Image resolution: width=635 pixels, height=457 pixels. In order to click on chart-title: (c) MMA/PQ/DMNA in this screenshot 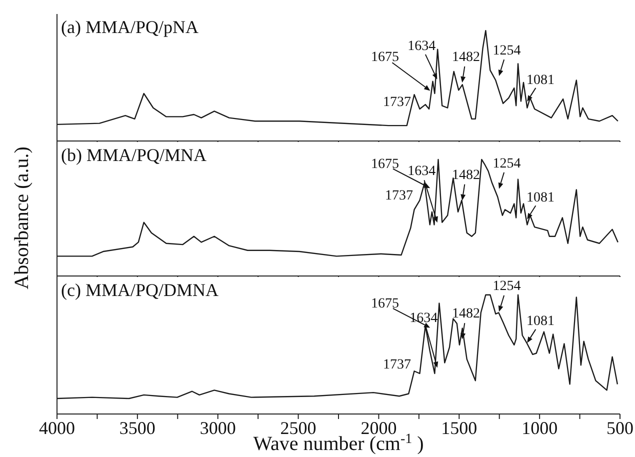, I will do `click(139, 290)`.